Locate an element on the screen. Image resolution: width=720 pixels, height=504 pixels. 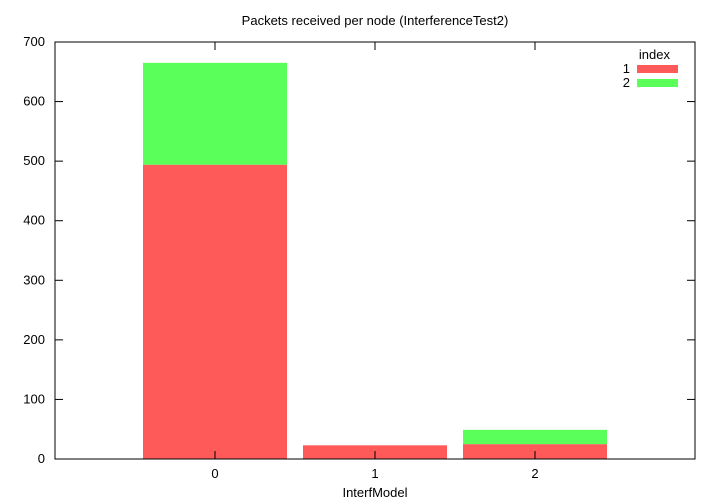
y-tick-label: 0 is located at coordinates (41, 458).